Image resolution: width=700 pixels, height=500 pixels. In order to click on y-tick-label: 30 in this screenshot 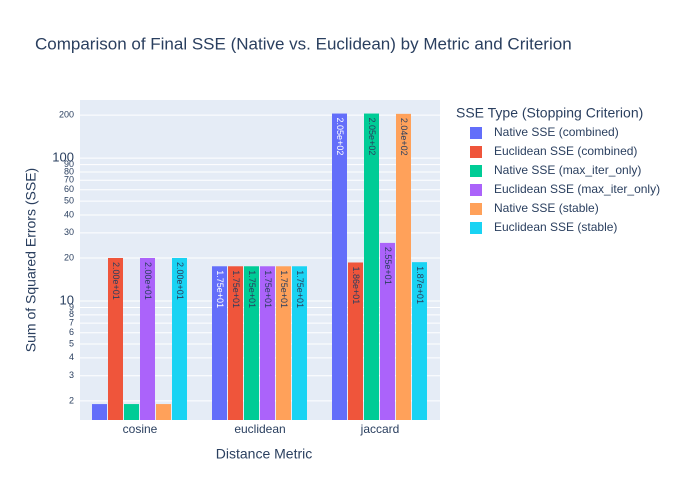, I will do `click(69, 232)`.